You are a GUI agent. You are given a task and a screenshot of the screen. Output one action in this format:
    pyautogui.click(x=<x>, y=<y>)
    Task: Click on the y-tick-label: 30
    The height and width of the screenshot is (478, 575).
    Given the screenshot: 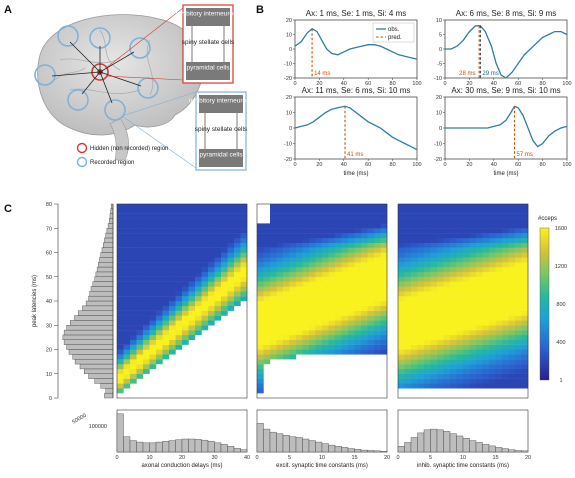 What is the action you would take?
    pyautogui.click(x=49, y=326)
    